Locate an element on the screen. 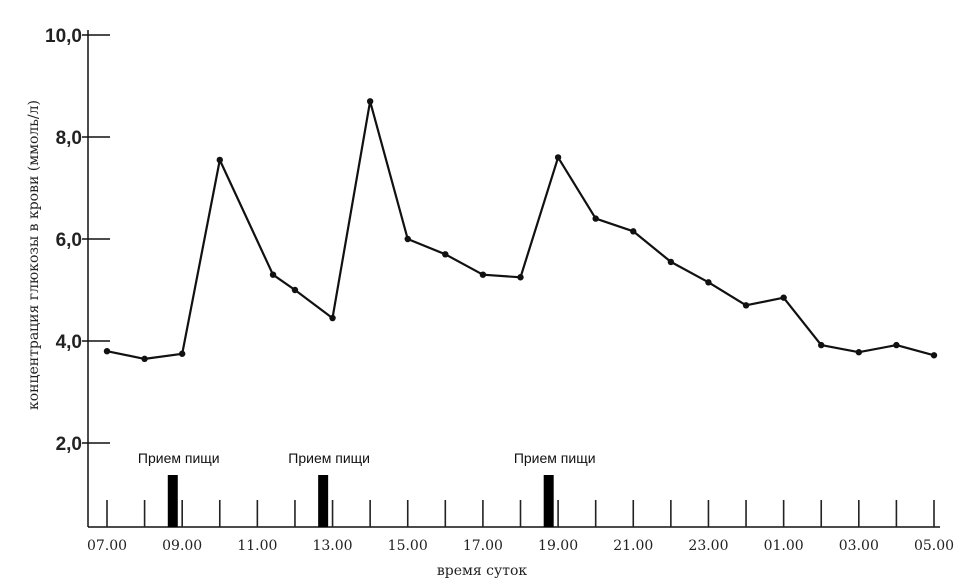  y-tick-label: 8,0 is located at coordinates (69, 138).